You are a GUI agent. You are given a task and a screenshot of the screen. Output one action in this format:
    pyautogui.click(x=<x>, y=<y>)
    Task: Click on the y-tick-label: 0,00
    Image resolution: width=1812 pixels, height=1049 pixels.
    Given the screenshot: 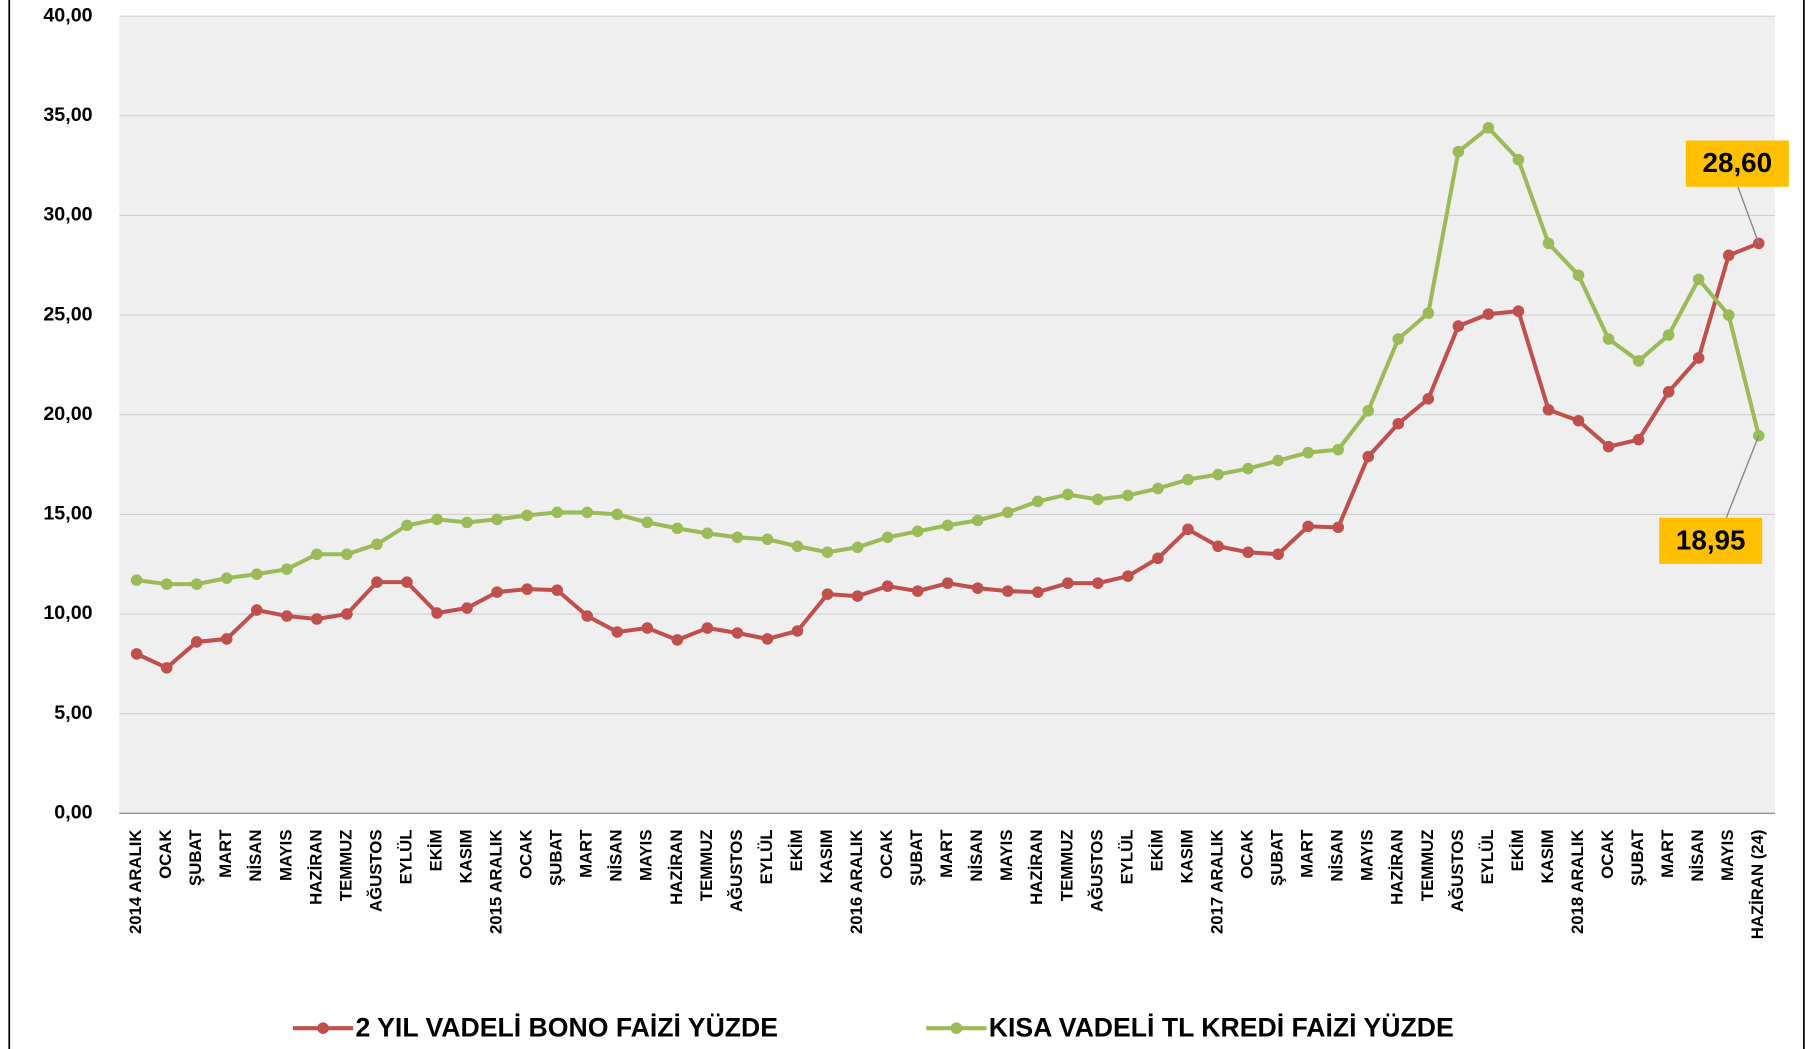 What is the action you would take?
    pyautogui.click(x=73, y=813)
    